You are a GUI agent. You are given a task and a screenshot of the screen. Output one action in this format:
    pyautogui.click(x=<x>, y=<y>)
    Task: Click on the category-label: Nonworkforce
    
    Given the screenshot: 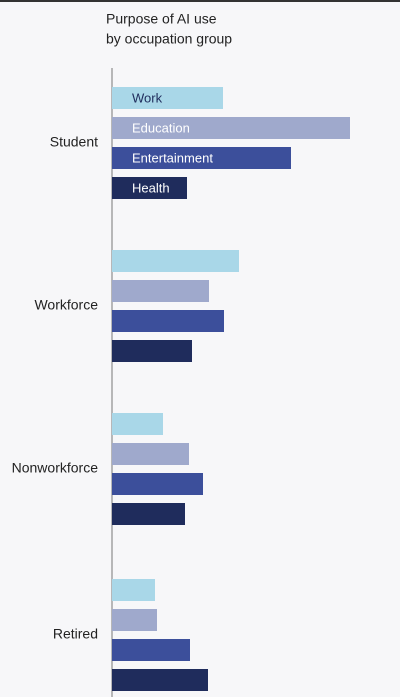 What is the action you would take?
    pyautogui.click(x=55, y=468)
    